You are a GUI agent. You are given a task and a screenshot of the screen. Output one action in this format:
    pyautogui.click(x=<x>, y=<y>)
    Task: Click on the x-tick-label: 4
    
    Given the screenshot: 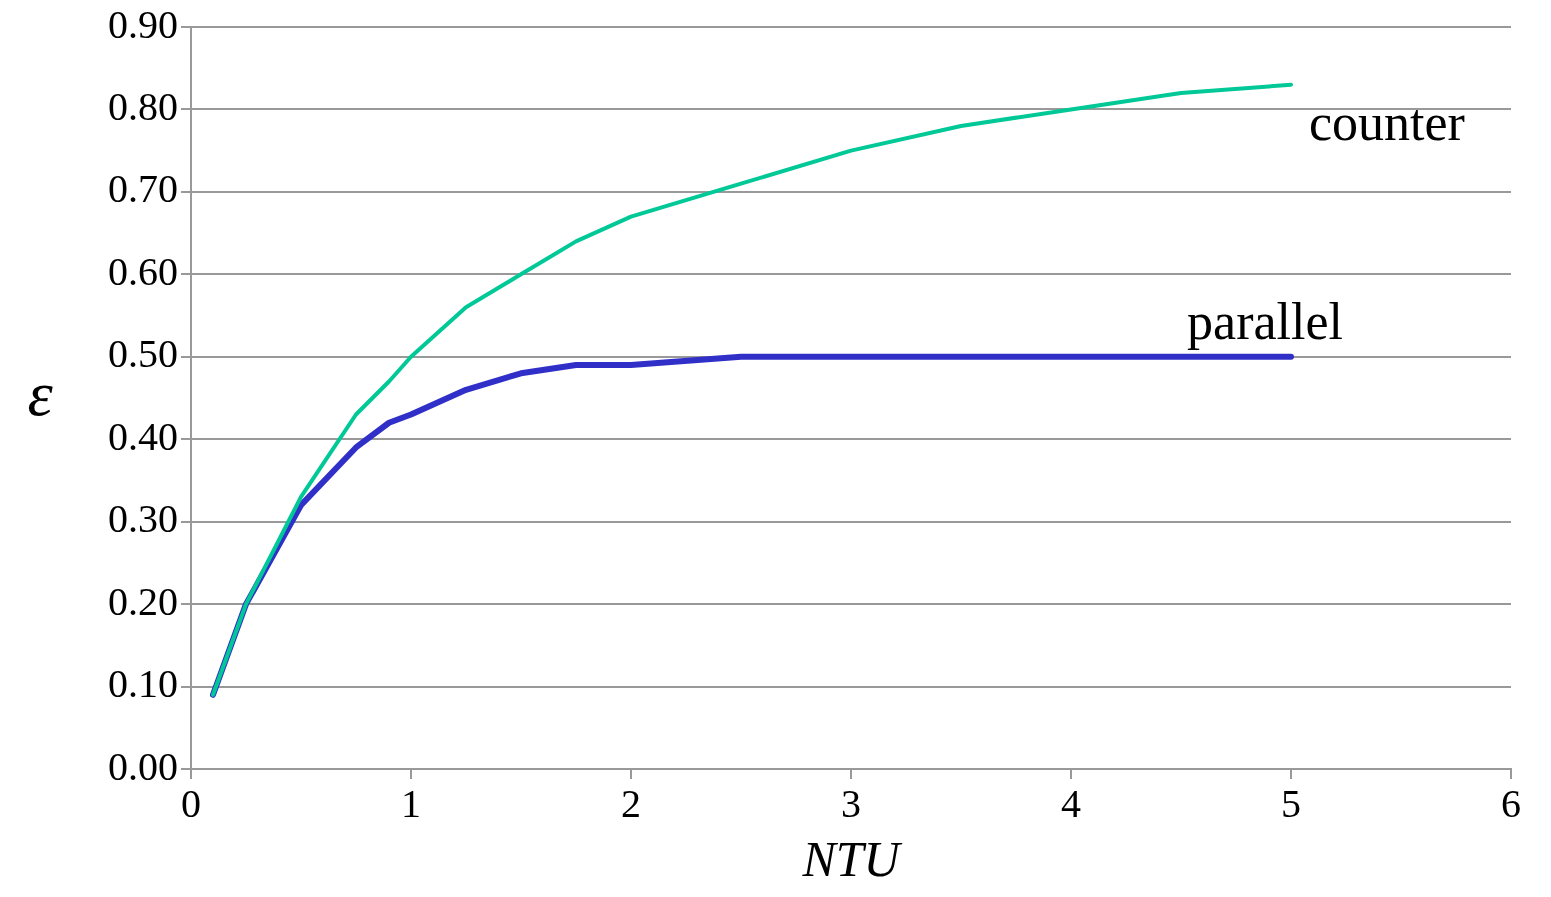 What is the action you would take?
    pyautogui.click(x=1071, y=803)
    